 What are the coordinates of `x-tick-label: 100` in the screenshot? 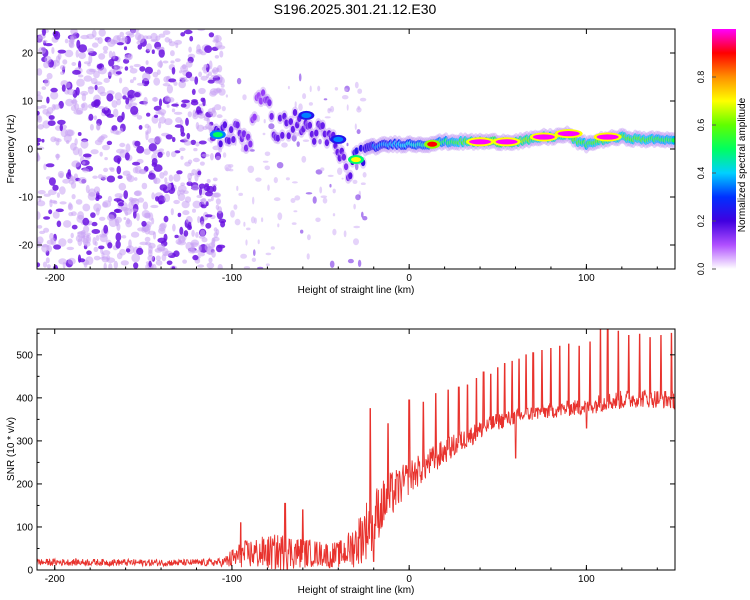 It's located at (586, 278).